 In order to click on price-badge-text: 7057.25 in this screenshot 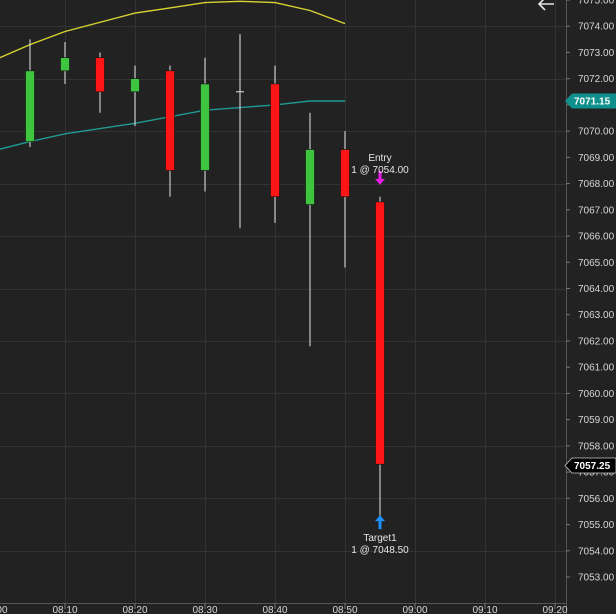, I will do `click(592, 466)`.